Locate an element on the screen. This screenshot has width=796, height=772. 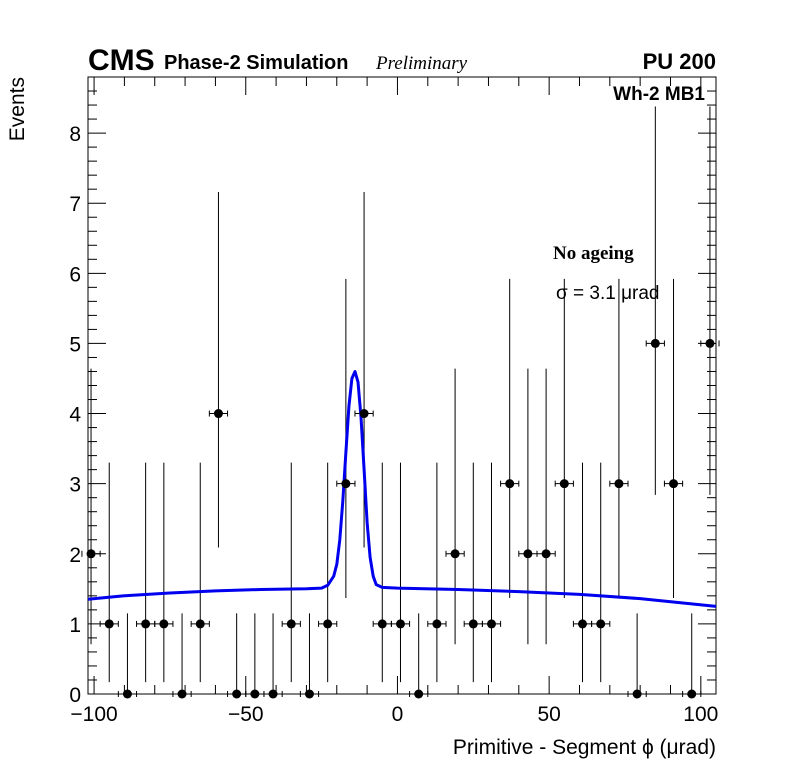
y-tick-label: 2 is located at coordinates (75, 555).